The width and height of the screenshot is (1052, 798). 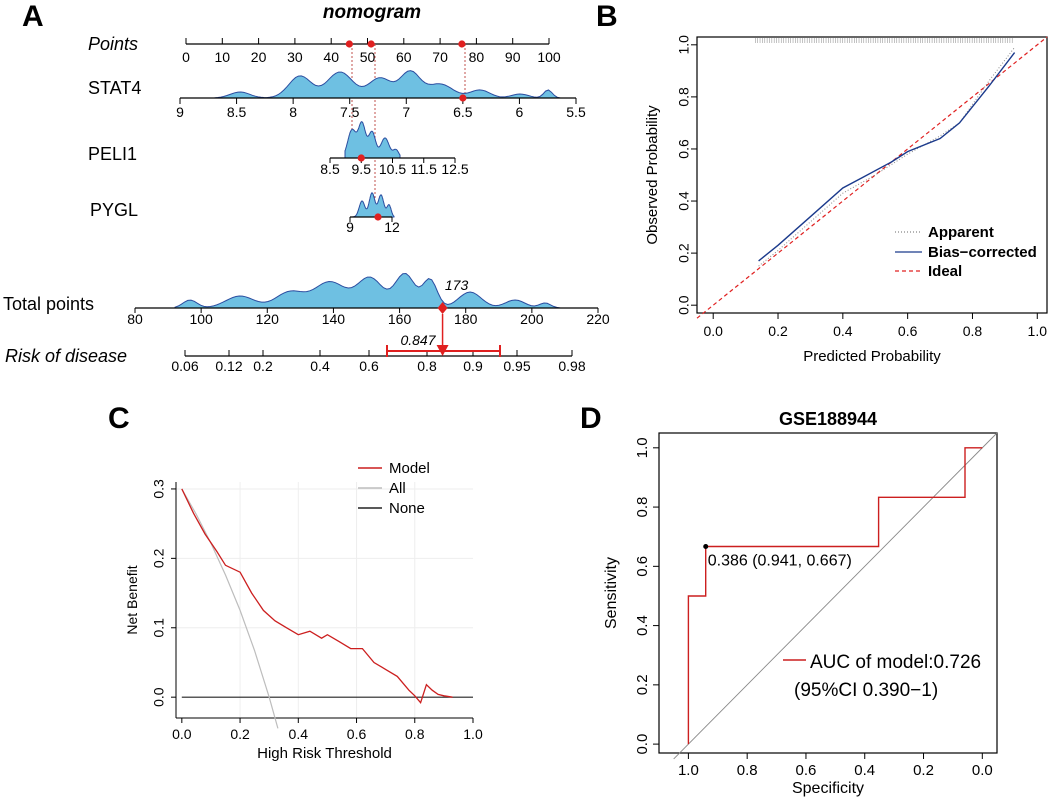 What do you see at coordinates (378, 217) in the screenshot?
I see `pygl-marker` at bounding box center [378, 217].